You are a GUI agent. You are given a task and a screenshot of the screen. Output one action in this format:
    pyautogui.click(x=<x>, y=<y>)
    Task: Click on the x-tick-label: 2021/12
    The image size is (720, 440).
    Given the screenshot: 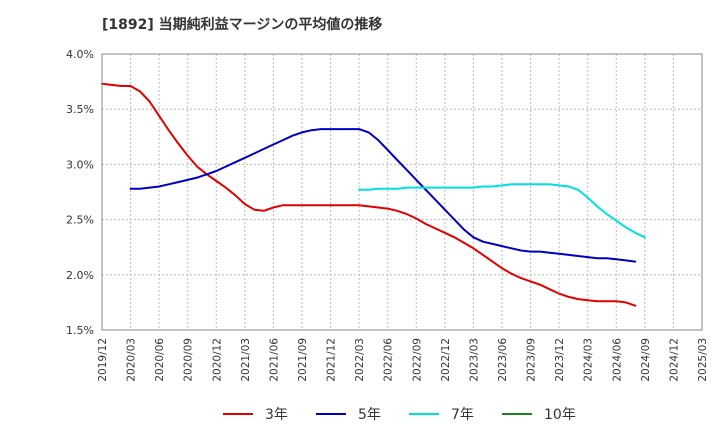 What is the action you would take?
    pyautogui.click(x=332, y=360)
    